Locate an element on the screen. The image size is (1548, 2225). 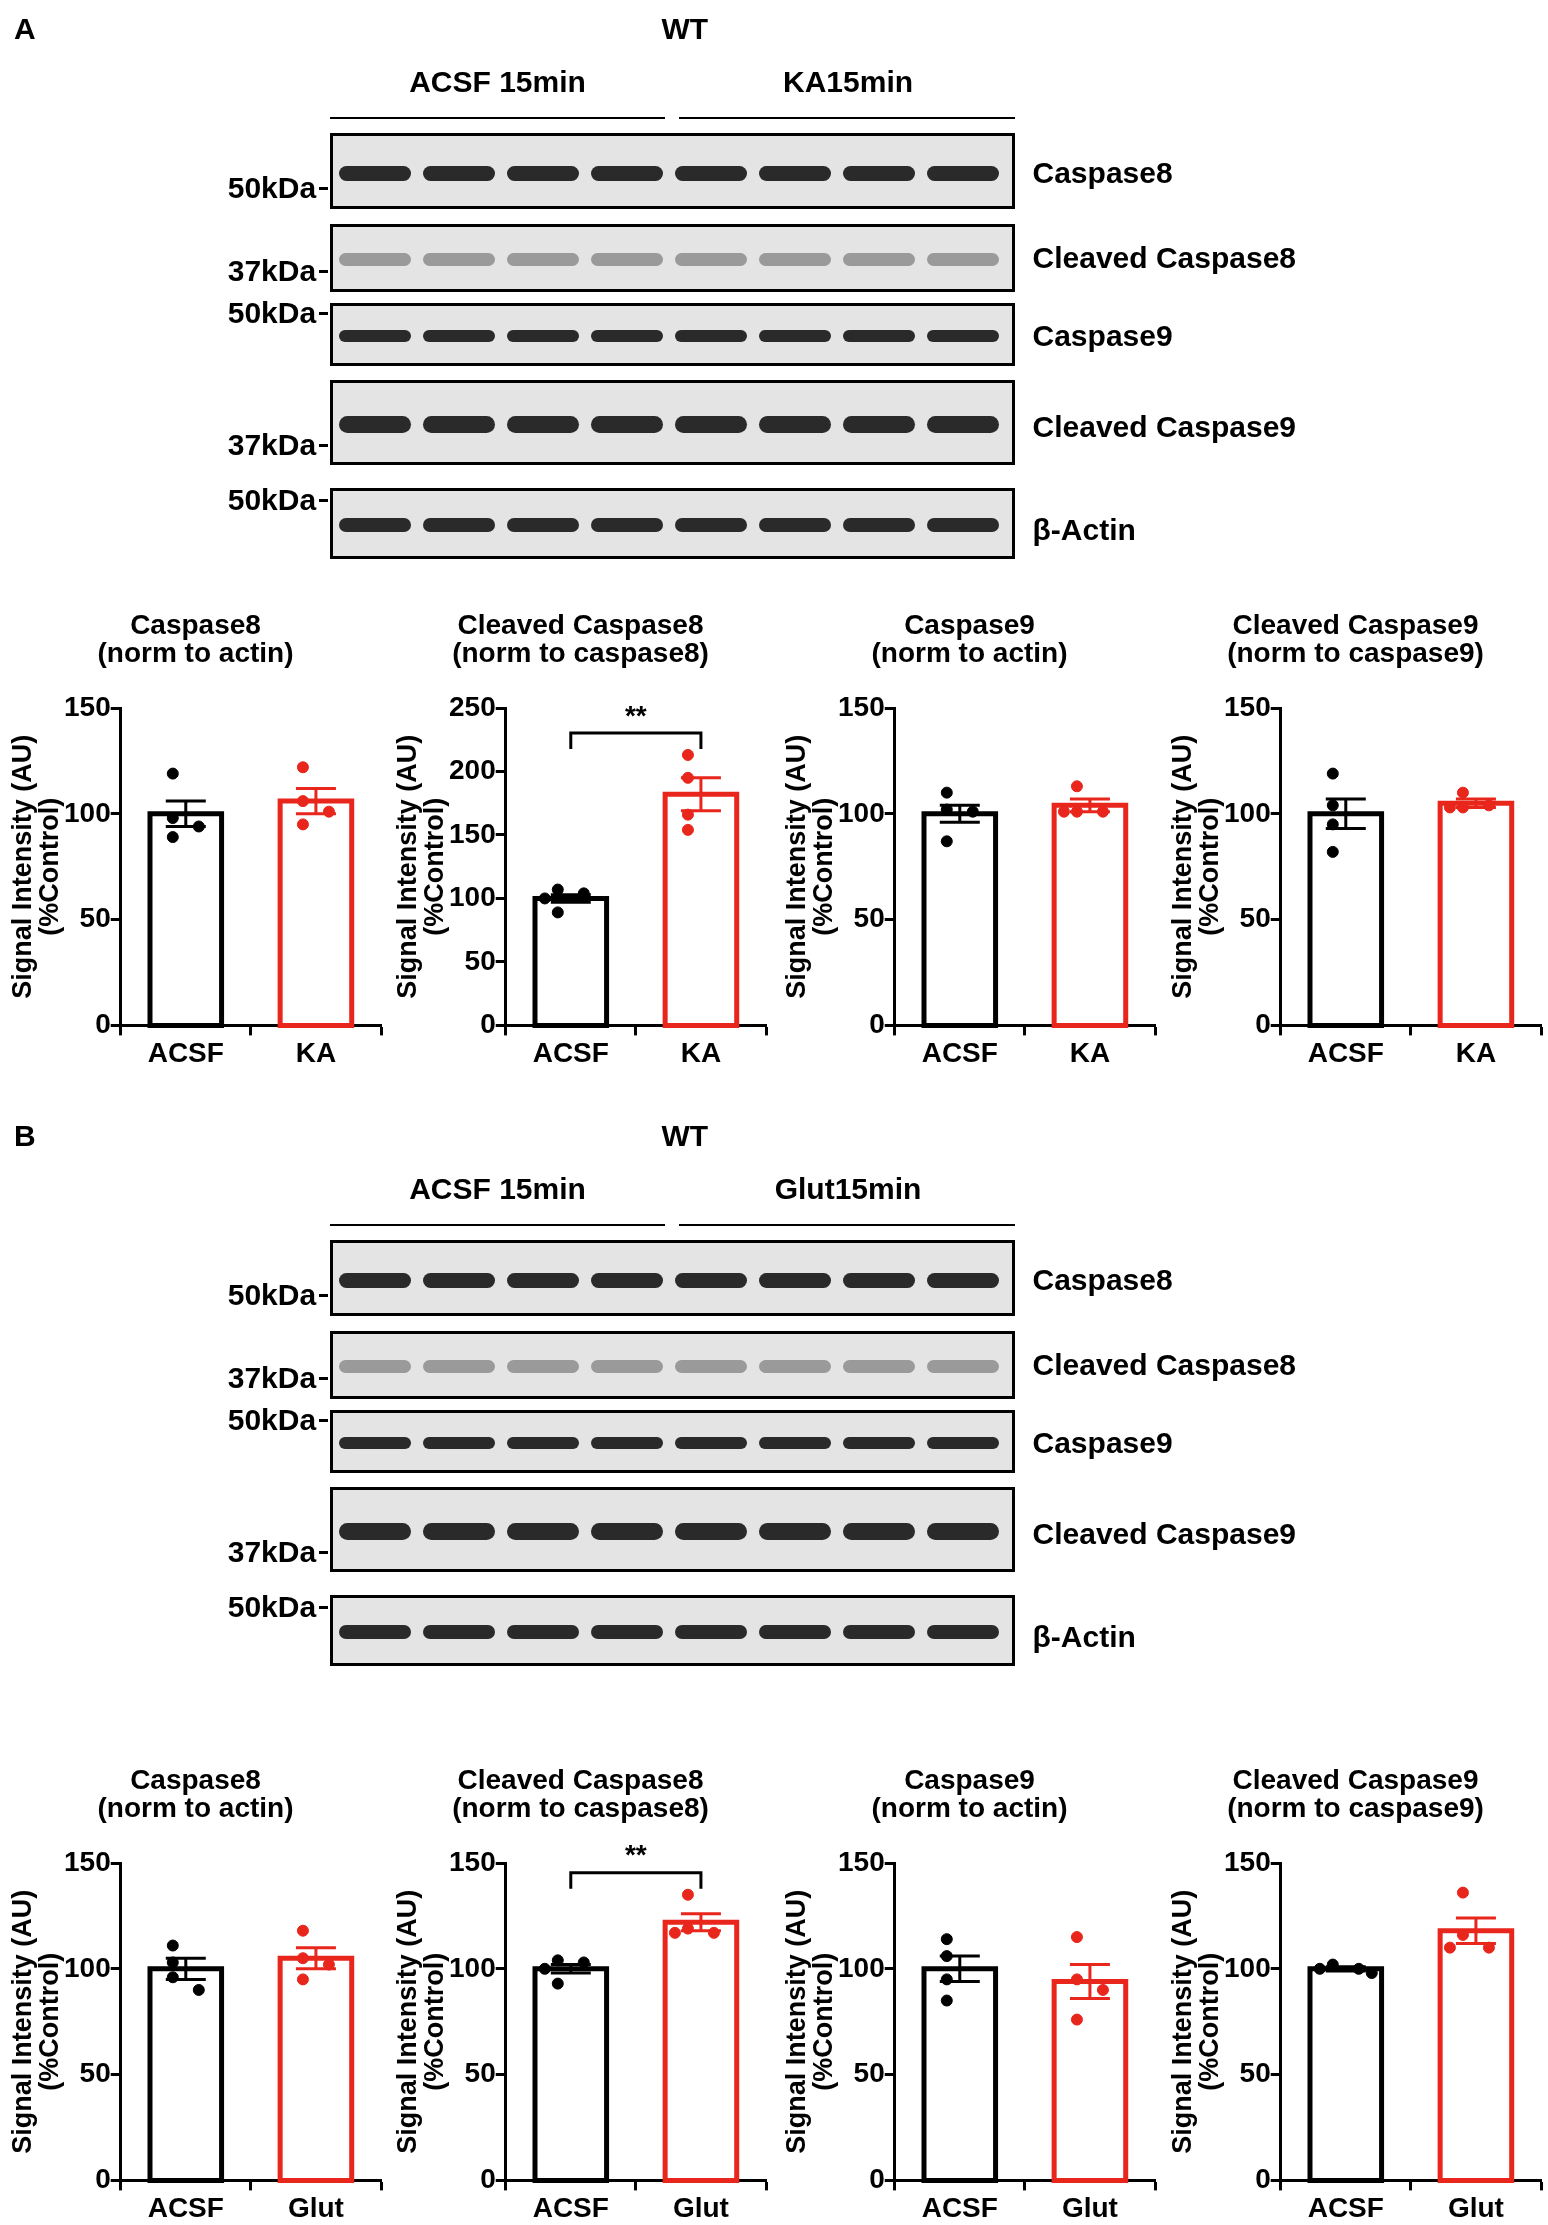
y-tick-label: 200 is located at coordinates (472, 770).